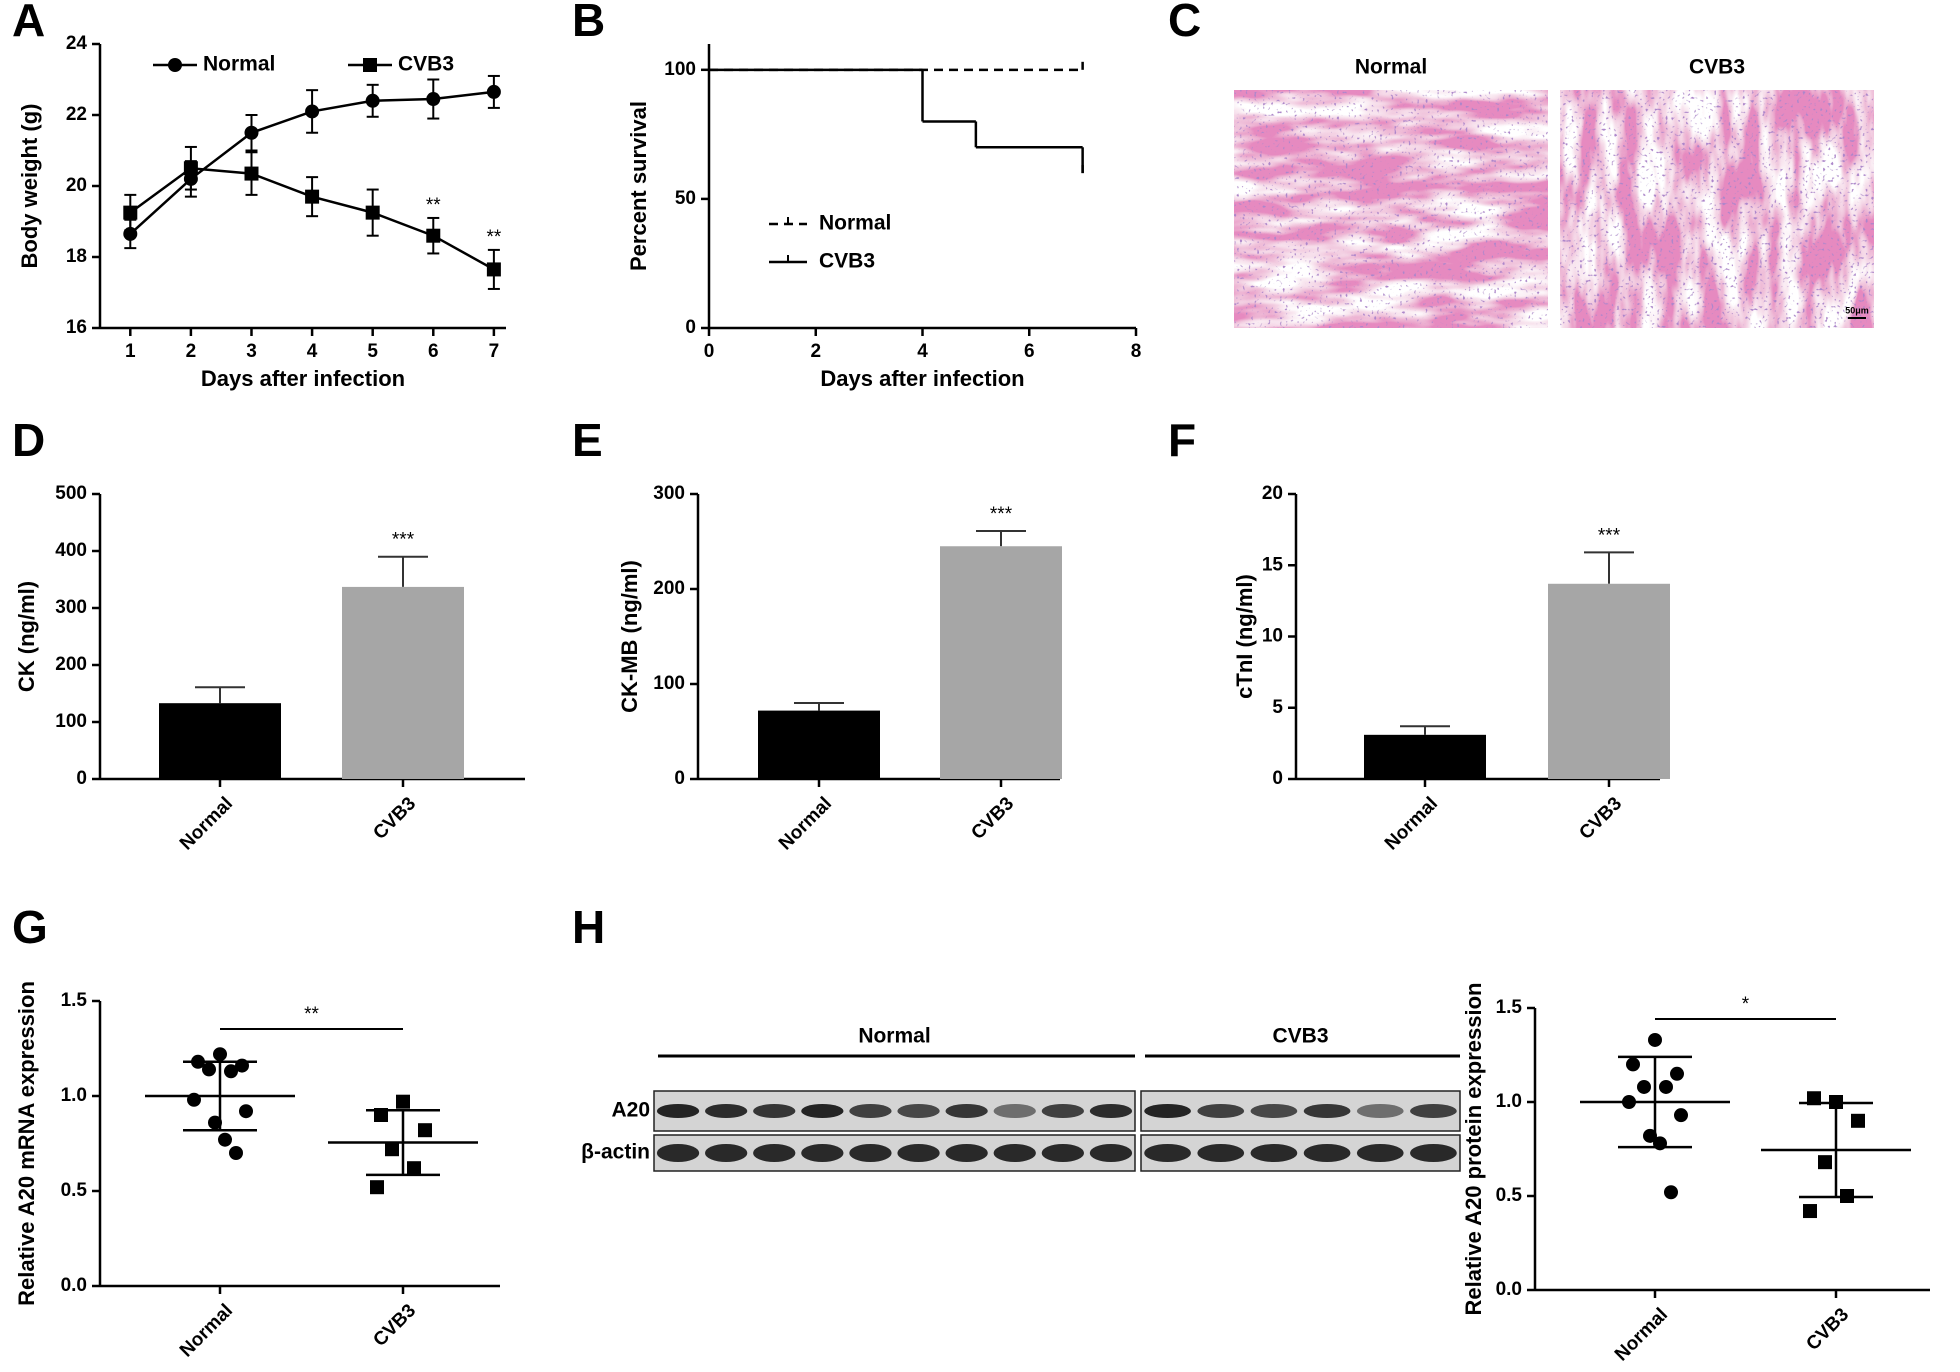  What do you see at coordinates (1029, 351) in the screenshot?
I see `x-tick-label: 6` at bounding box center [1029, 351].